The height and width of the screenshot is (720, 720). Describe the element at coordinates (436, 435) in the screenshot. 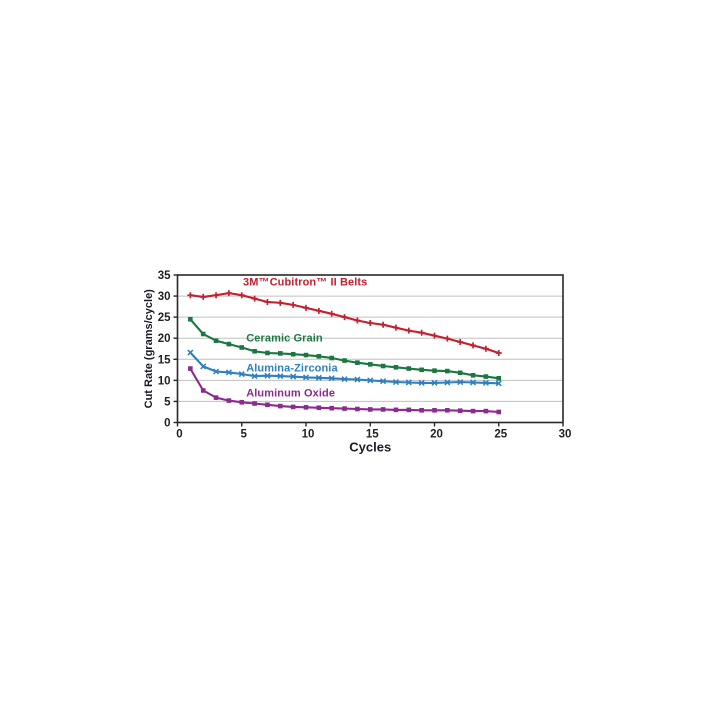

I see `xtick-label-20: 20` at that location.